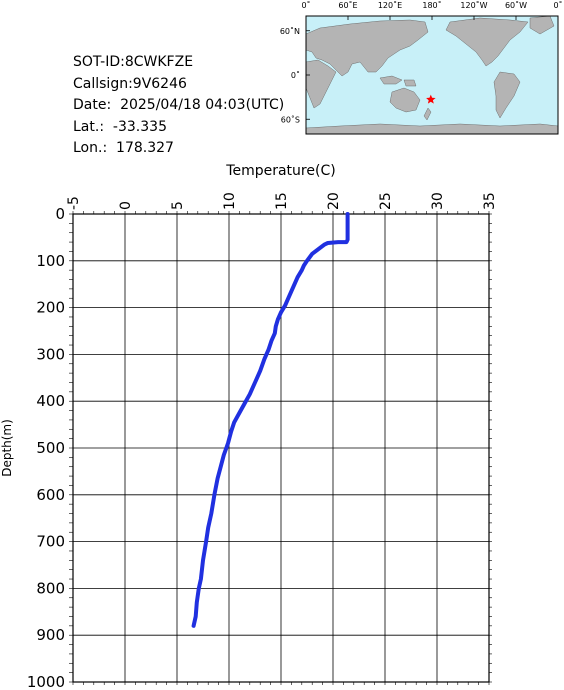 Image resolution: width=564 pixels, height=690 pixels. I want to click on x-tick-label: 15, so click(282, 201).